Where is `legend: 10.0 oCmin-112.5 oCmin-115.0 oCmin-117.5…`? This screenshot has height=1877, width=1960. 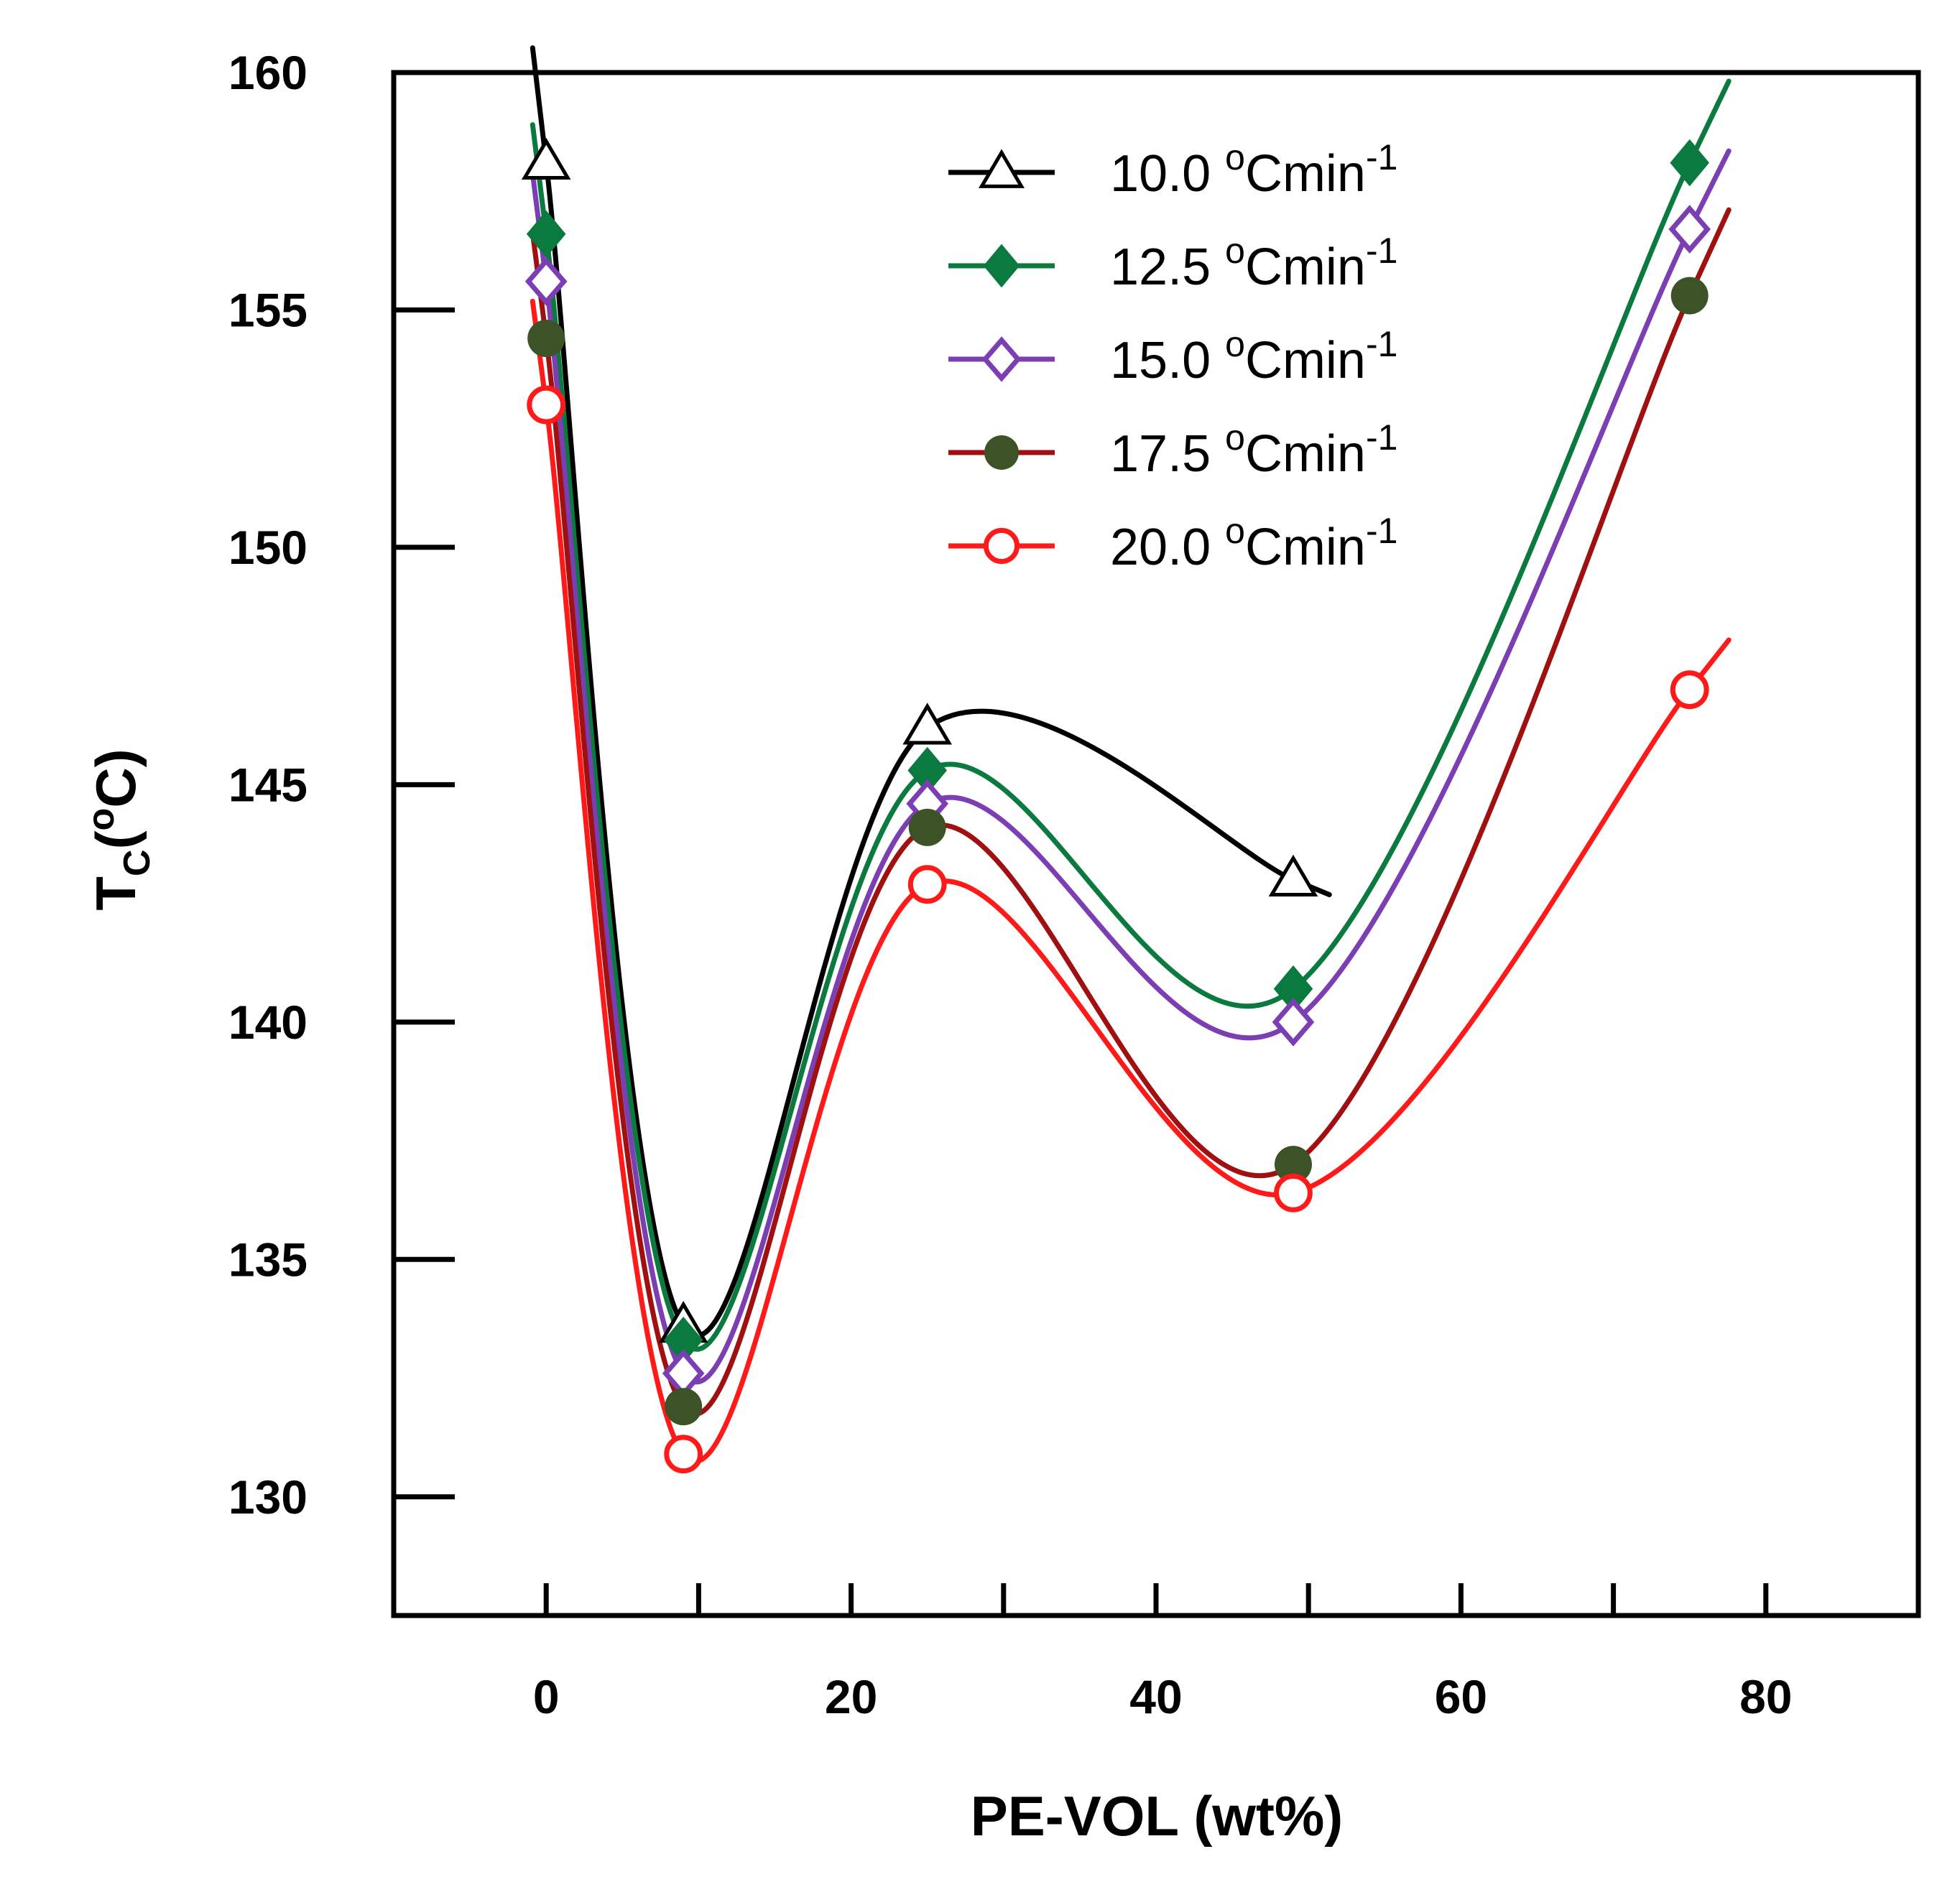
legend: 10.0 oCmin-112.5 oCmin-115.0 oCmin-117.5… is located at coordinates (1173, 356).